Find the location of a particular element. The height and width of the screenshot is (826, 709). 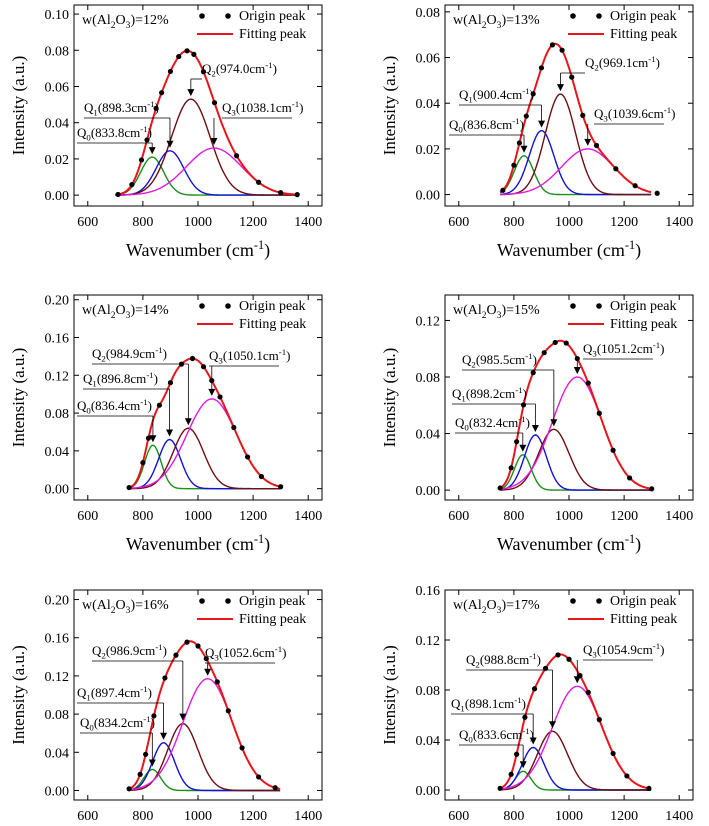

y-tick-label-part: 0.12 is located at coordinates (57, 677).